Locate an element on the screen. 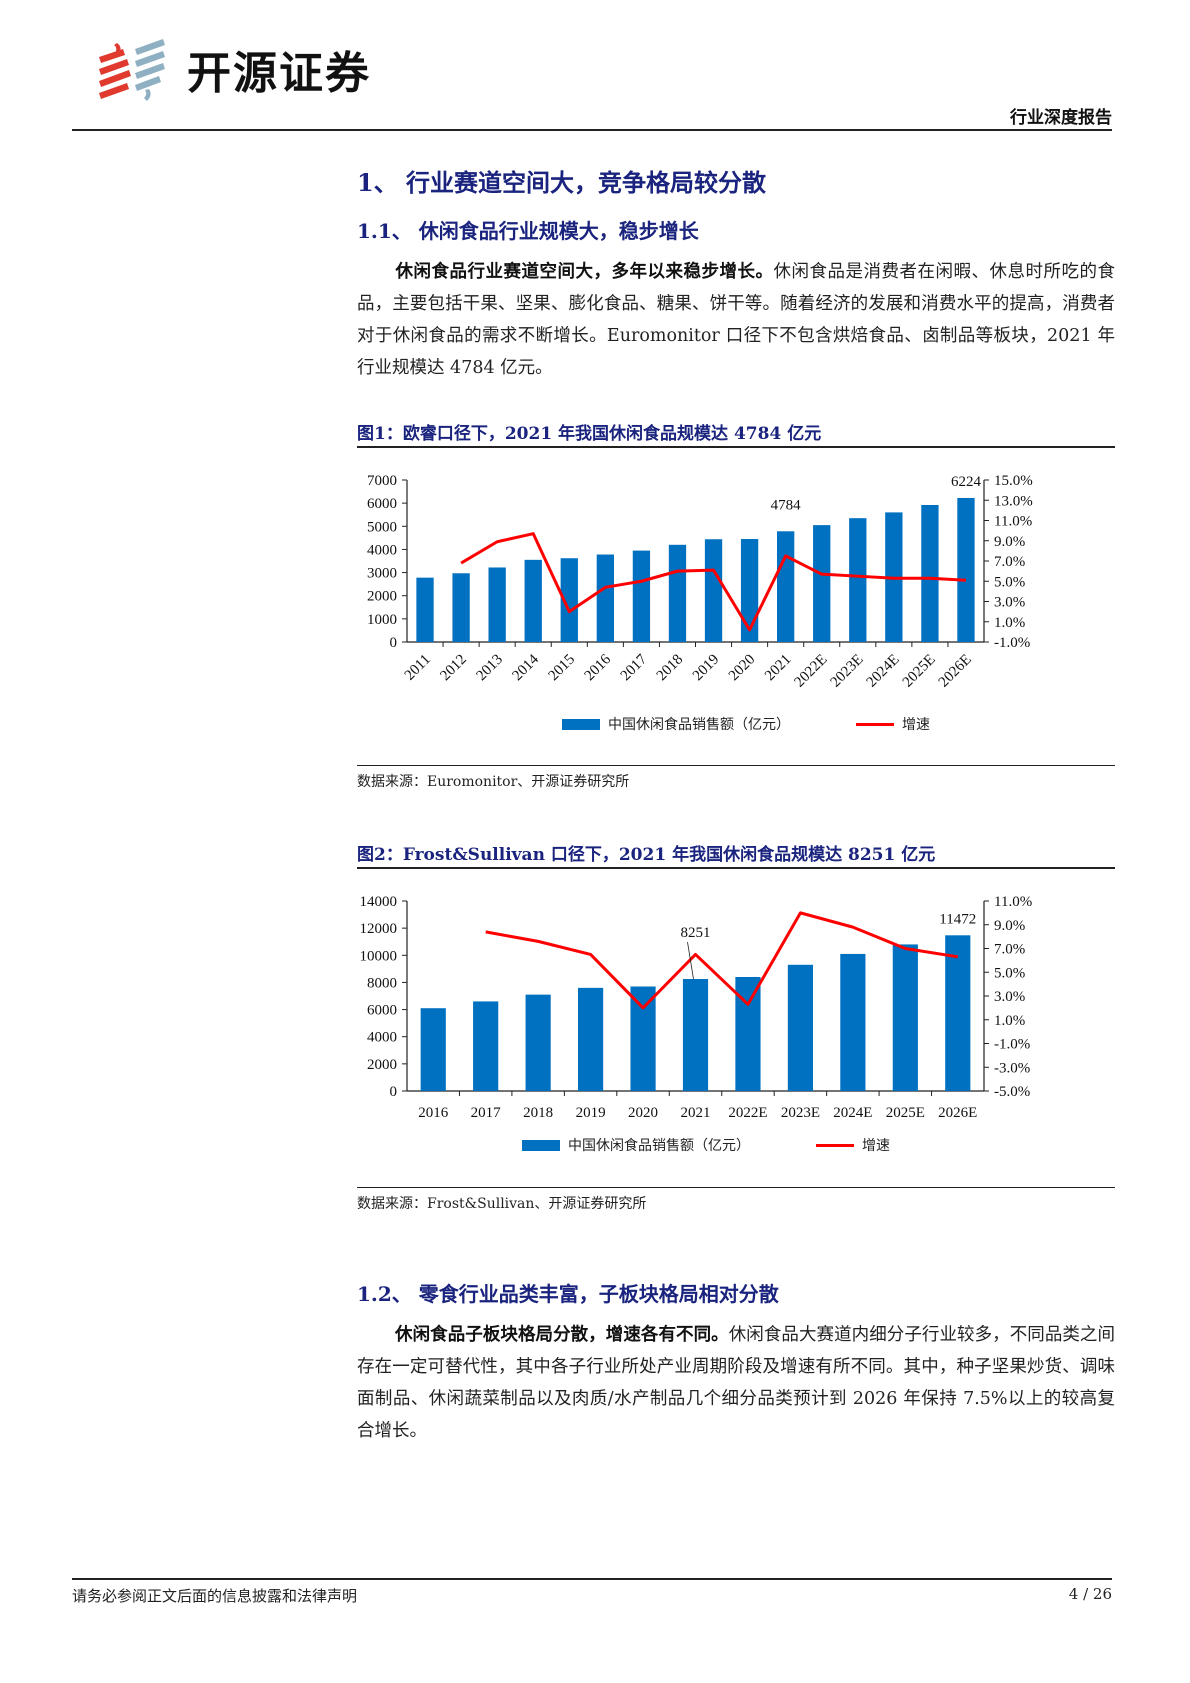 The image size is (1190, 1683). x-tick-label: 2022E is located at coordinates (811, 671).